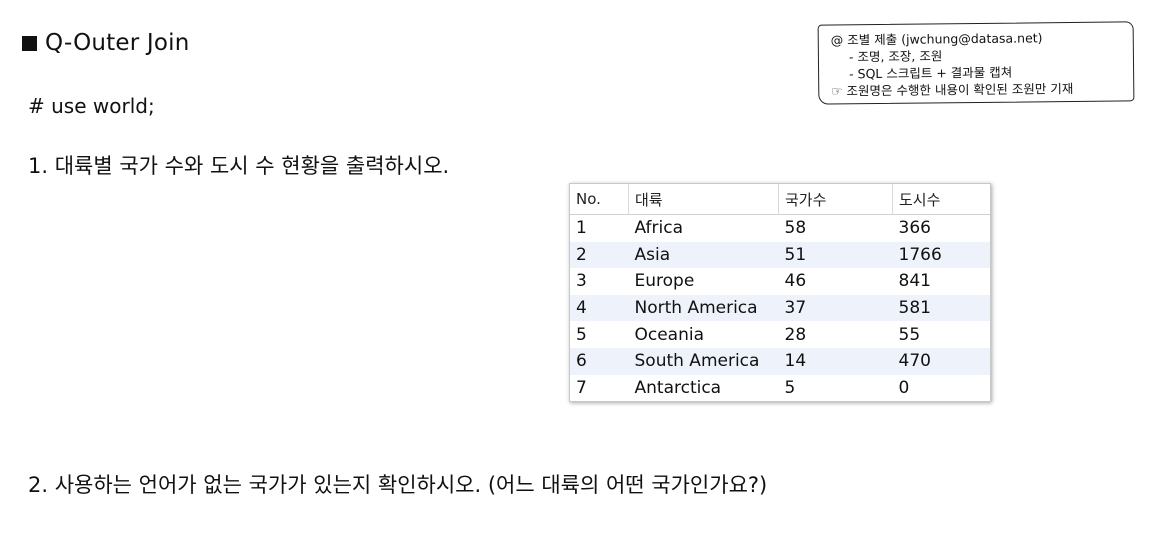  Describe the element at coordinates (780, 281) in the screenshot. I see `table-row: 3 Europe 46 841` at that location.